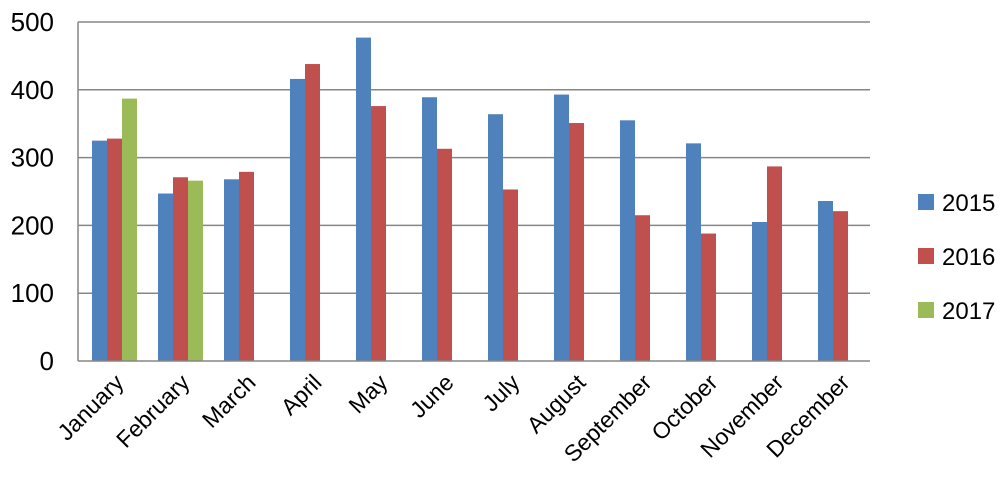  Describe the element at coordinates (968, 311) in the screenshot. I see `legend-label: 2017` at that location.